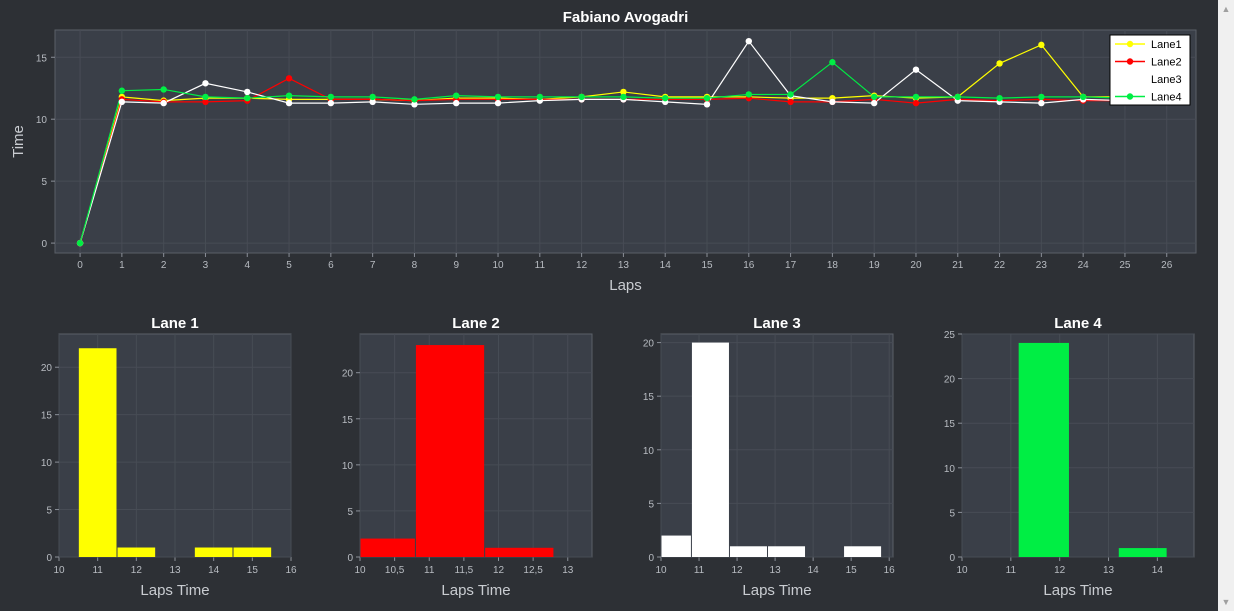 This screenshot has height=611, width=1234. I want to click on y-tick-label: 20, so click(47, 368).